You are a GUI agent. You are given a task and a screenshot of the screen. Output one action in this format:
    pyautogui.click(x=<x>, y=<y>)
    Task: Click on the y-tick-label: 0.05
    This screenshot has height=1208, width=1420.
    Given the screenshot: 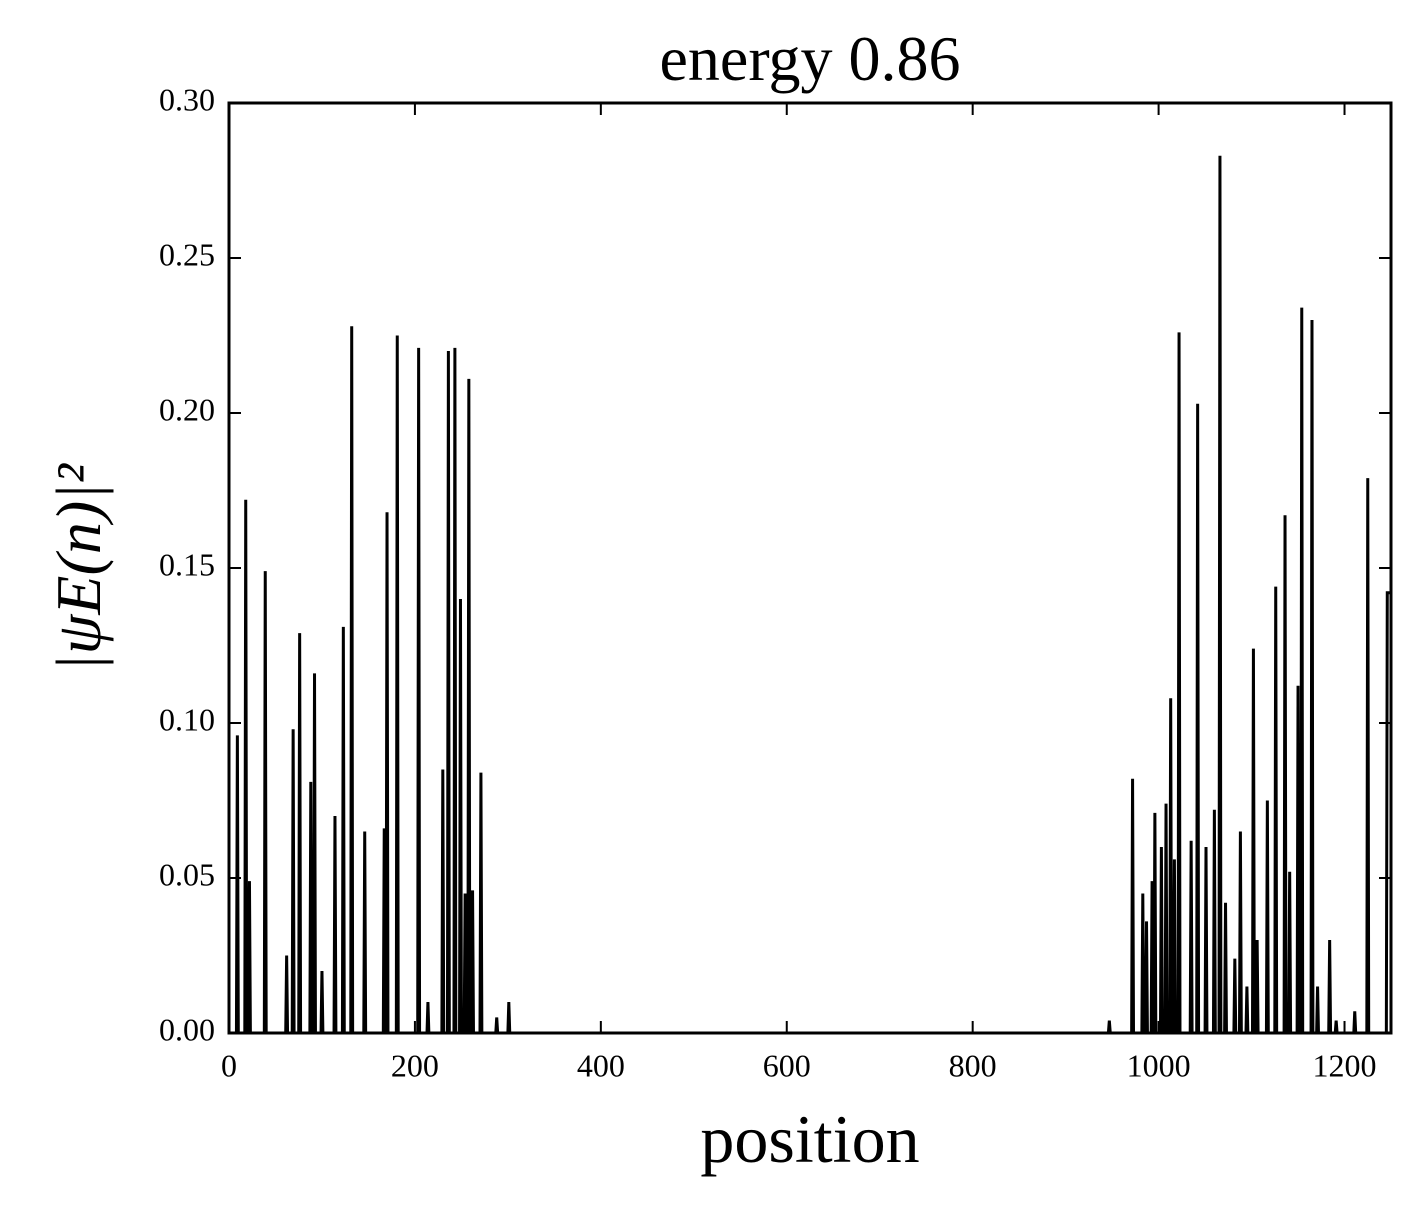 What is the action you would take?
    pyautogui.click(x=187, y=874)
    